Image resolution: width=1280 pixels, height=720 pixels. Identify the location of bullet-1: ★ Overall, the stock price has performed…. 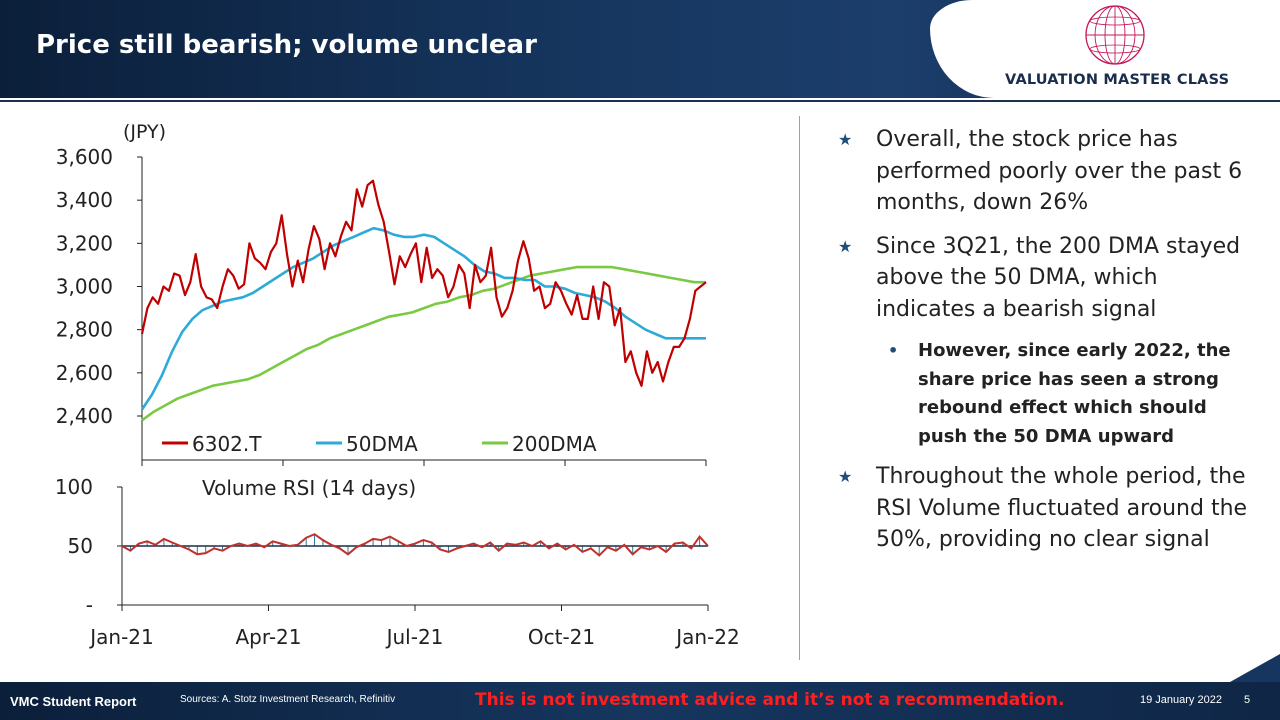
(1048, 171).